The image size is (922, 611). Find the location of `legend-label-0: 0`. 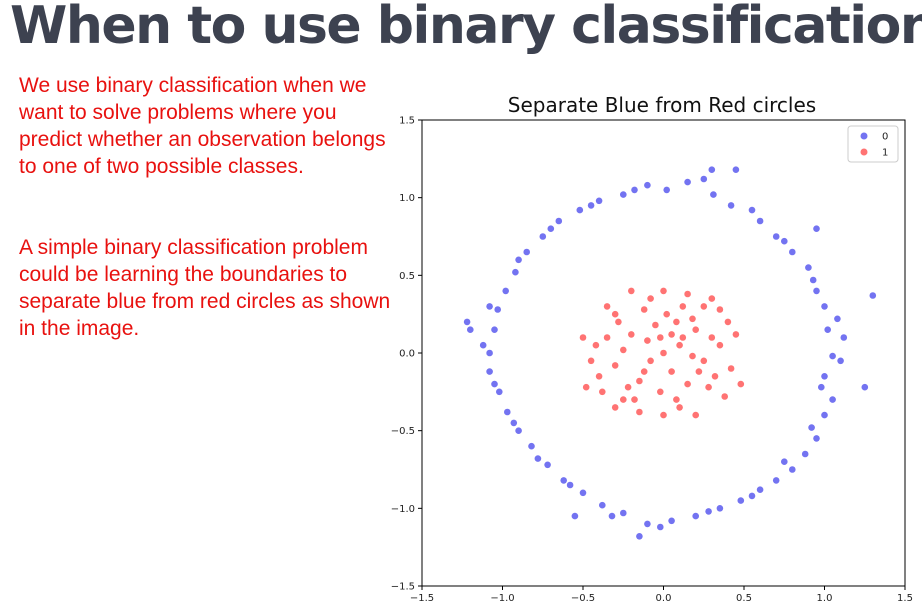

legend-label-0: 0 is located at coordinates (885, 137).